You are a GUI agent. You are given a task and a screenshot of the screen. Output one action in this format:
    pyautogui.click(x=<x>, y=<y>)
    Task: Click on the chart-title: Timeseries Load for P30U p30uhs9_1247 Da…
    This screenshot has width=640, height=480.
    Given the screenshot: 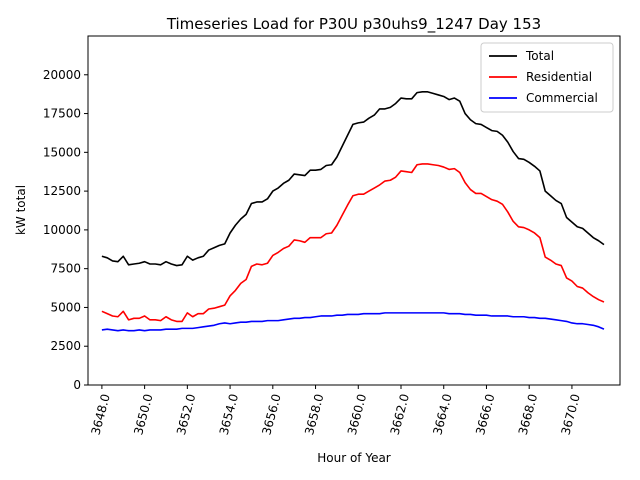 What is the action you would take?
    pyautogui.click(x=353, y=24)
    